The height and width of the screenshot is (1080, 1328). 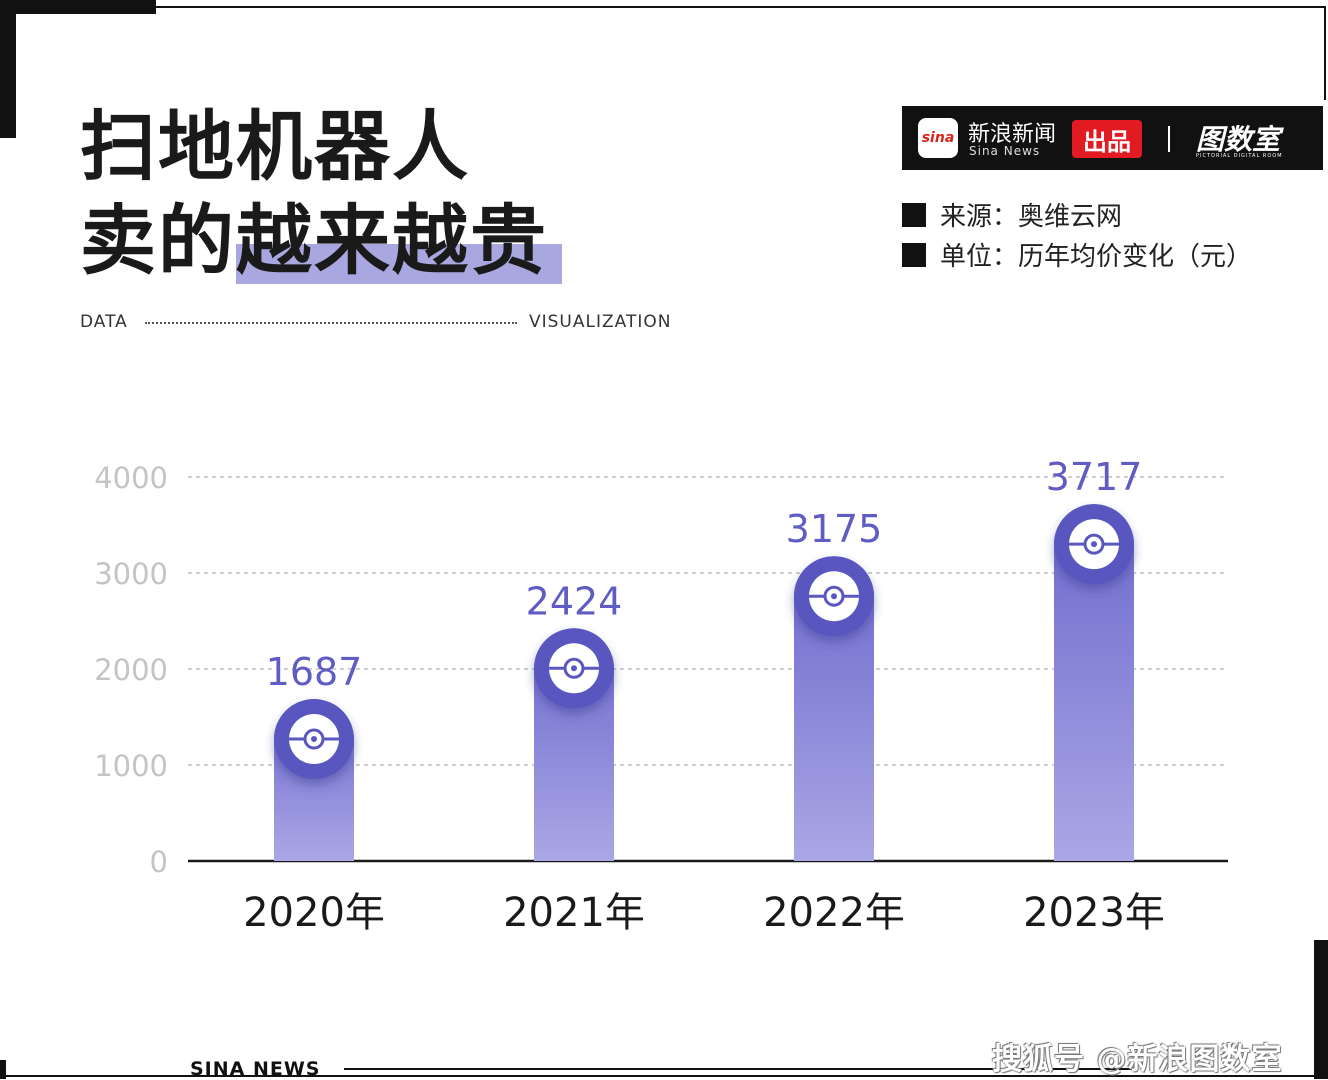 What do you see at coordinates (664, 1076) in the screenshot?
I see `frame-line-bottom` at bounding box center [664, 1076].